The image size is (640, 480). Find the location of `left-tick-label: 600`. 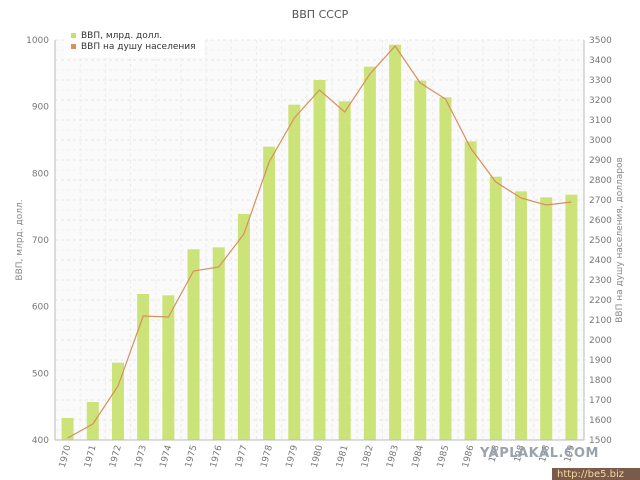

left-tick-label: 600 is located at coordinates (40, 308).